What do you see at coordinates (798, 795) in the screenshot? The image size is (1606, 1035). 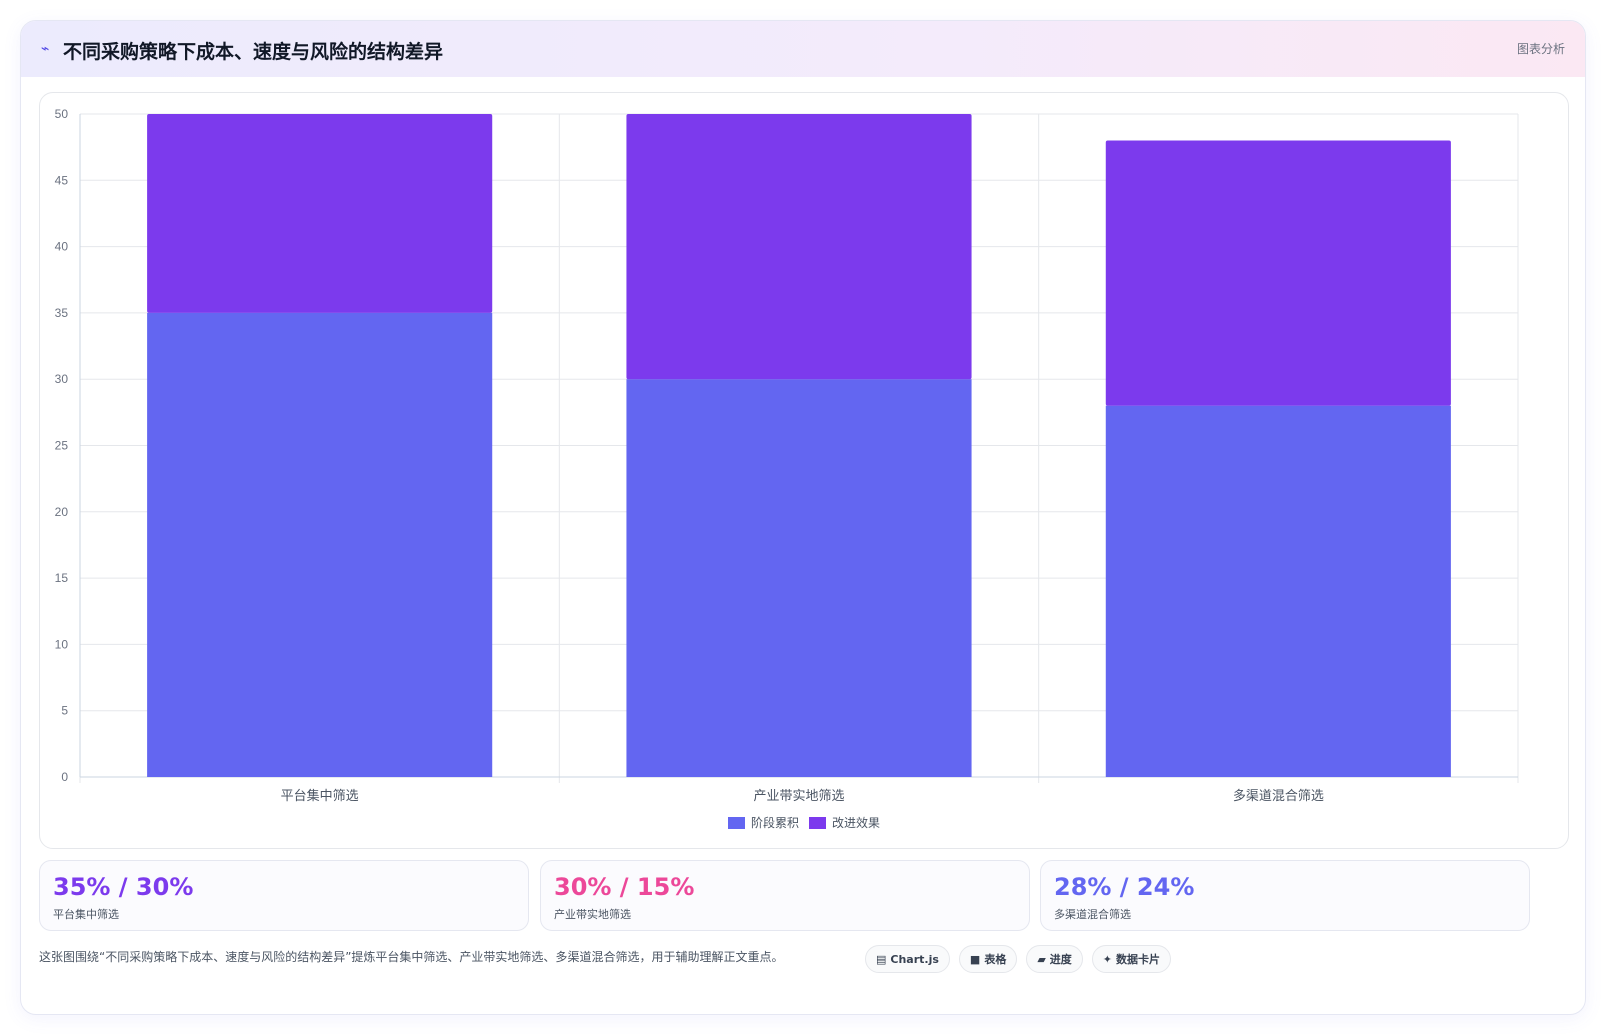 I see `x-tick-label: 产业带实地筛选` at bounding box center [798, 795].